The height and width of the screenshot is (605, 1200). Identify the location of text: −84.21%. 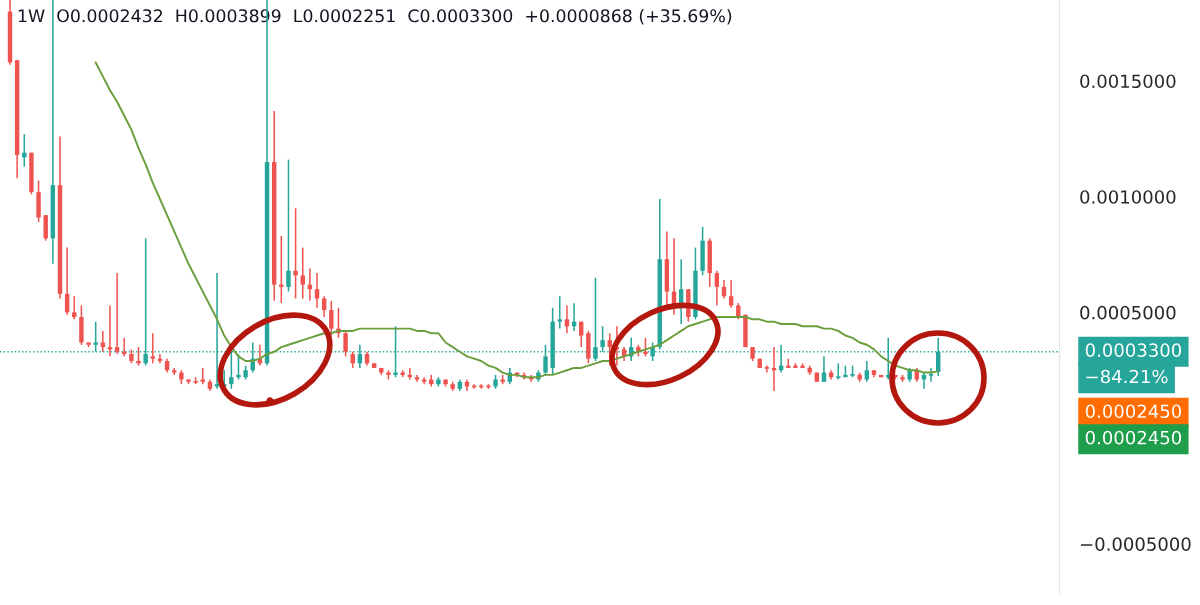
(1127, 376).